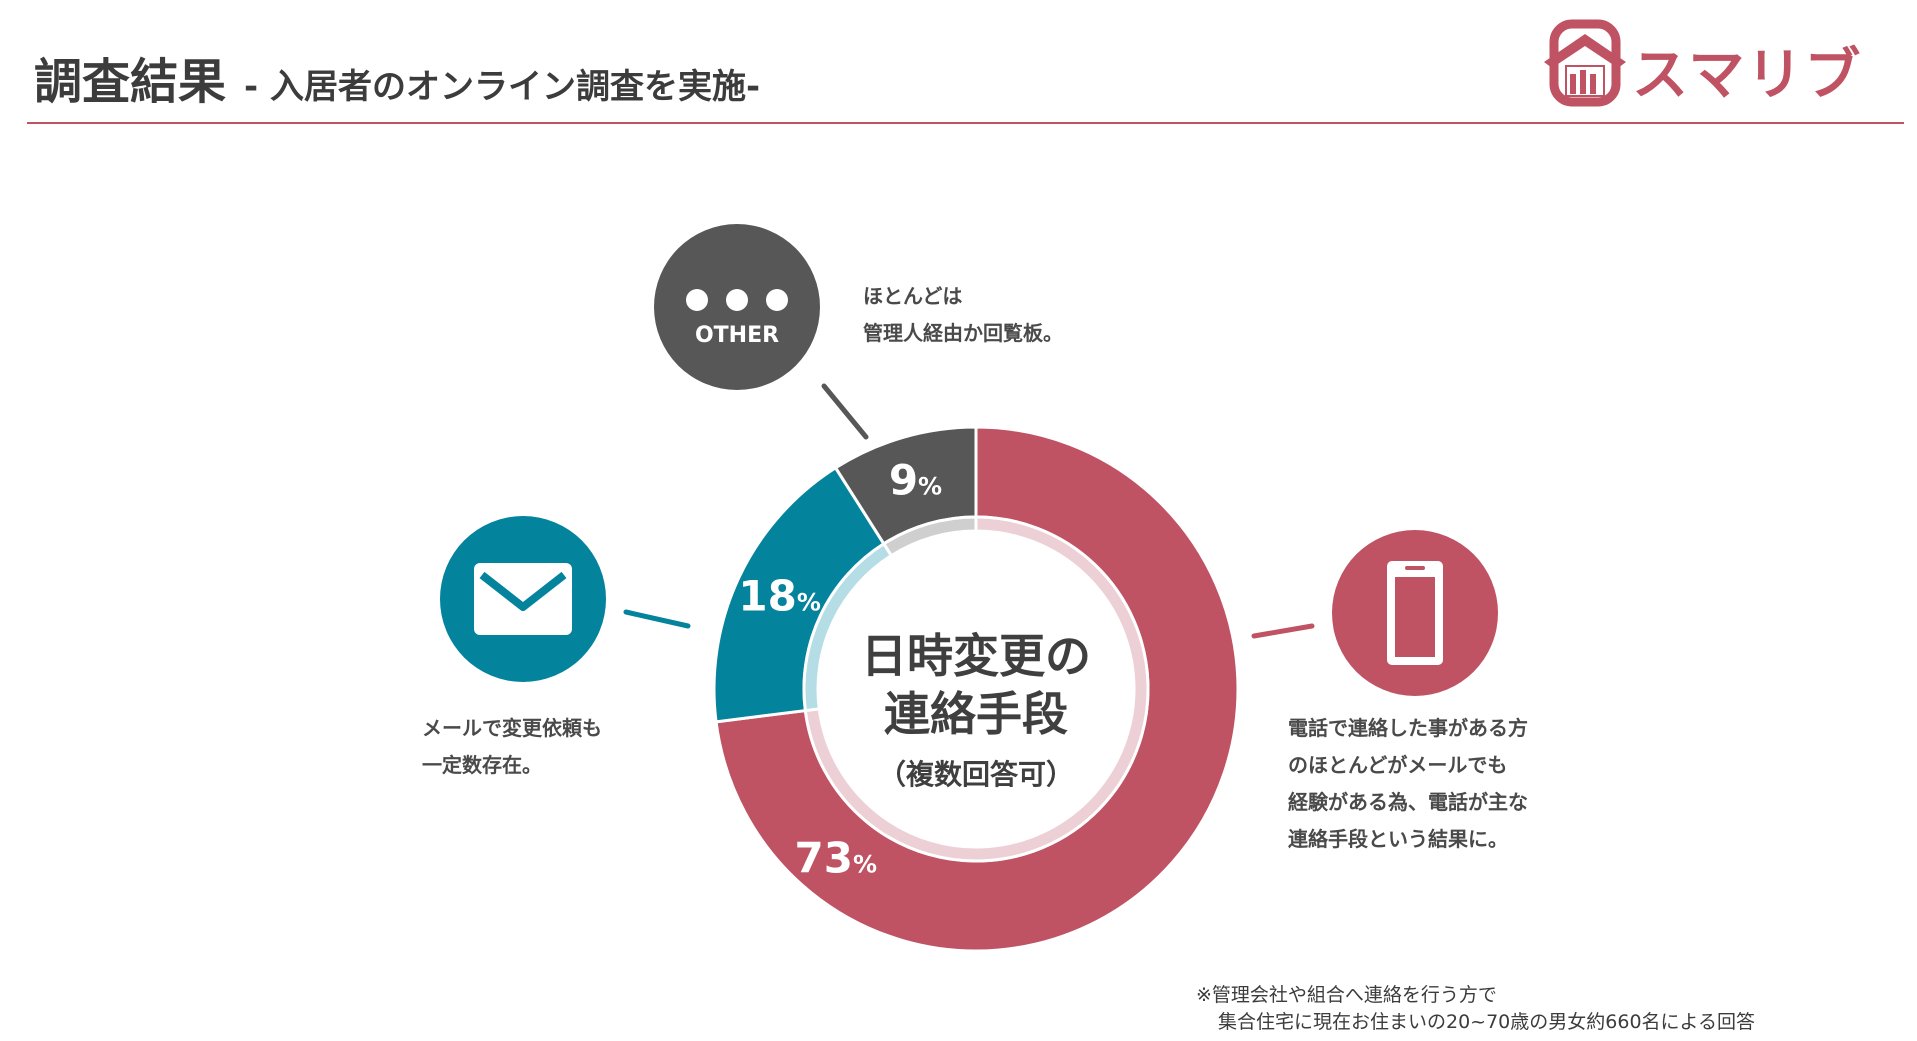 Image resolution: width=1917 pixels, height=1041 pixels. I want to click on page-subtitle: - 入居者のオンライン調査を実施-, so click(502, 87).